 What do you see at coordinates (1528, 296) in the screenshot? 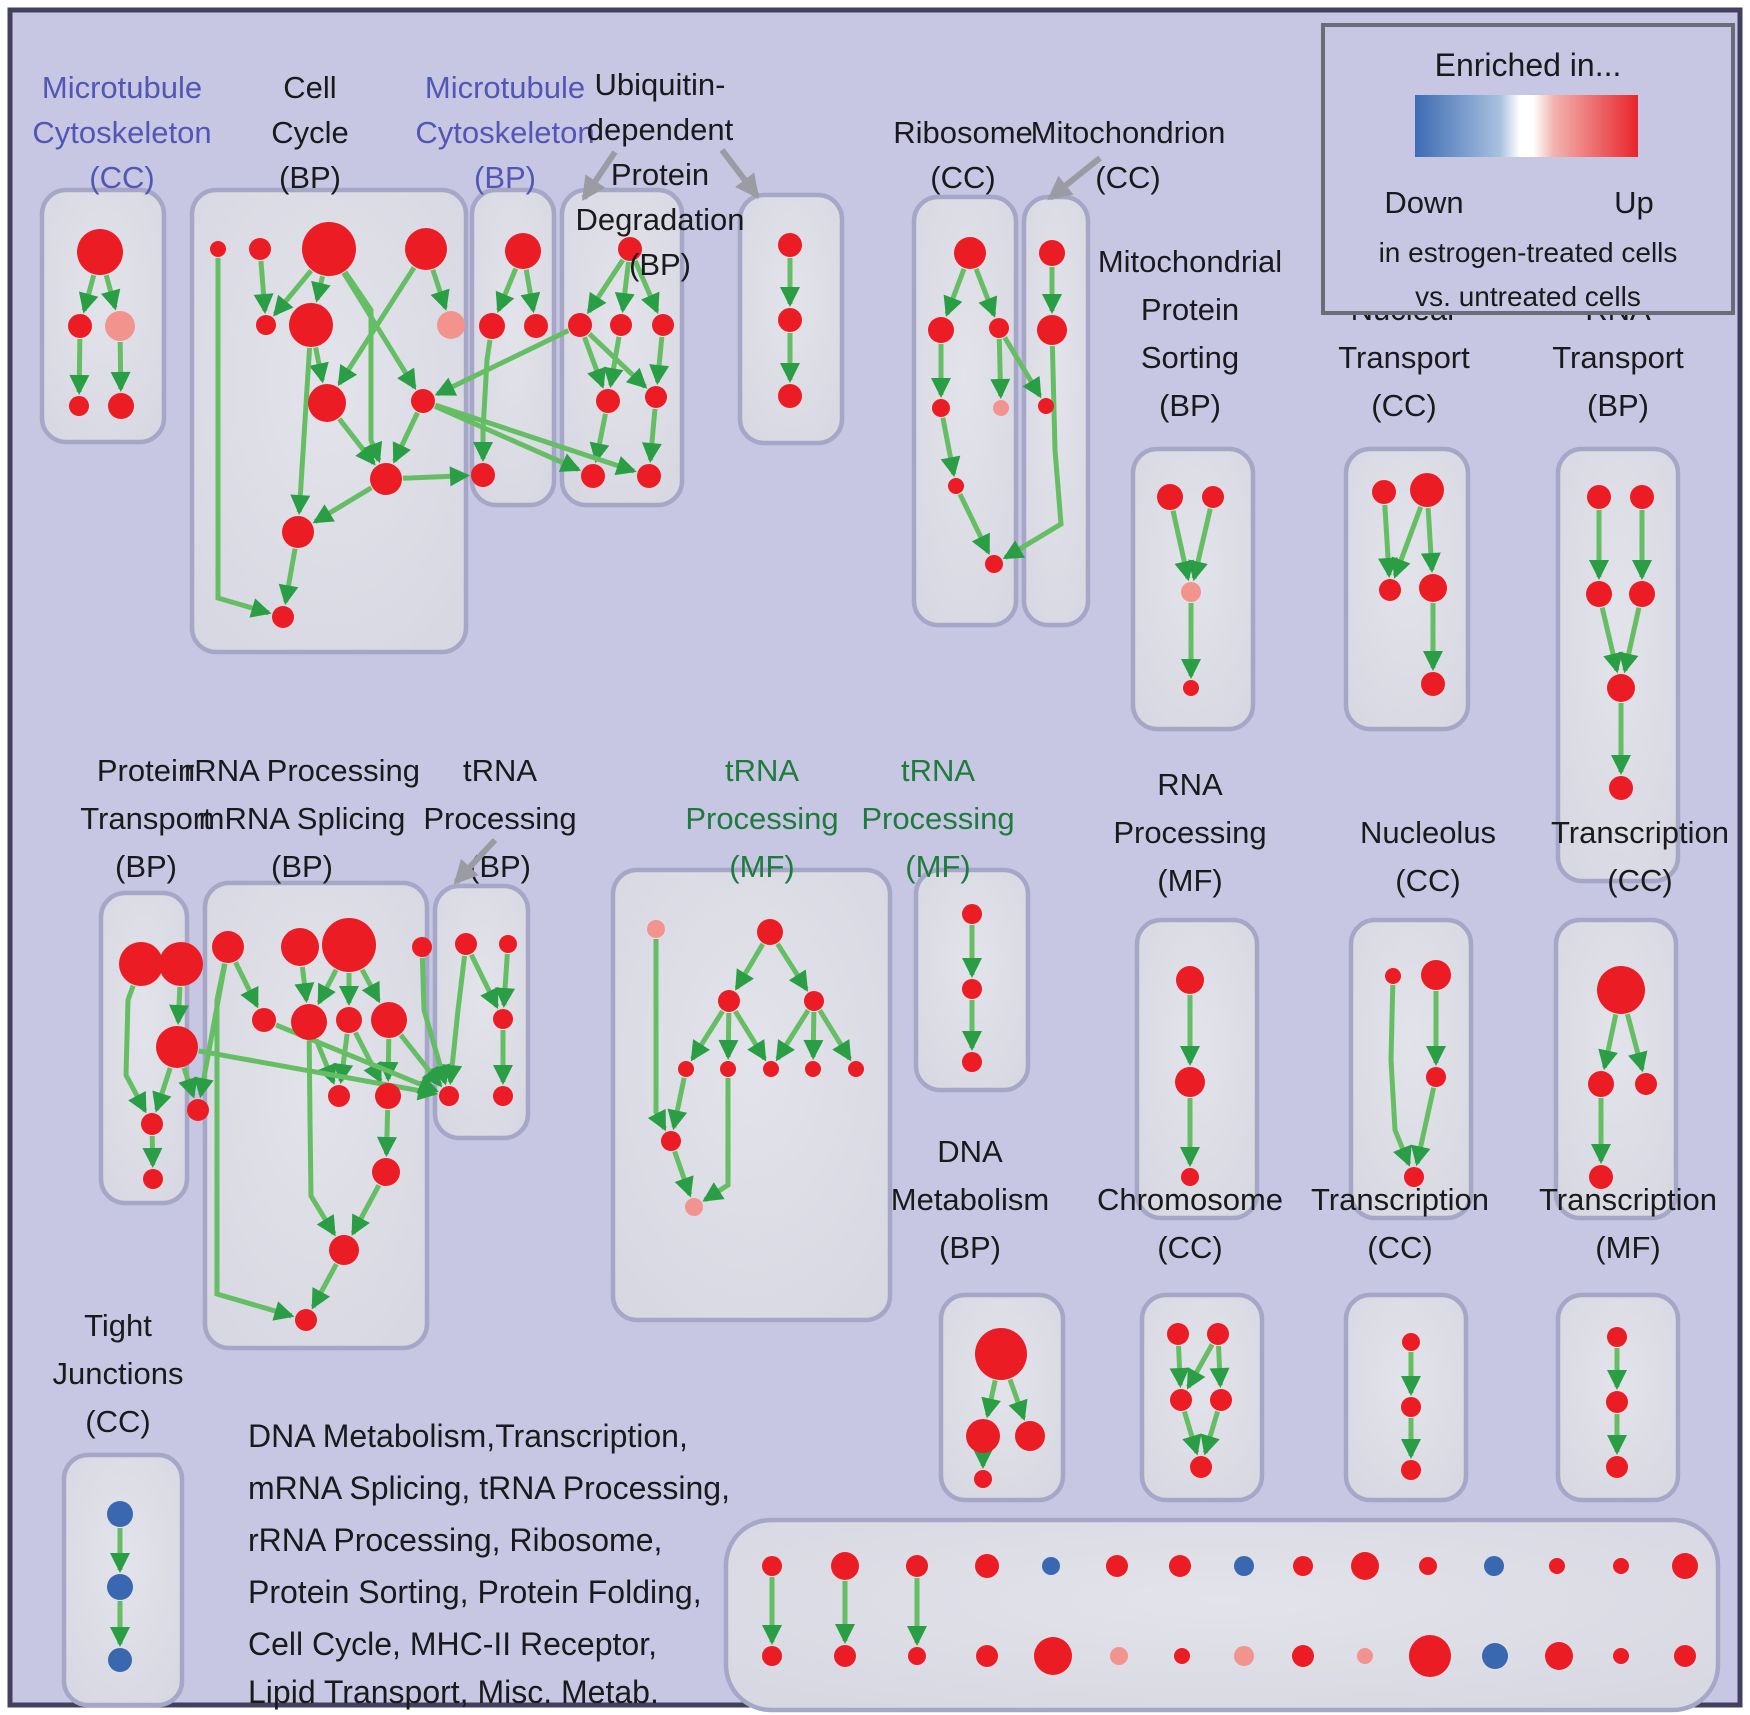
I see `legend-subtitle-2: vs. untreated cells` at bounding box center [1528, 296].